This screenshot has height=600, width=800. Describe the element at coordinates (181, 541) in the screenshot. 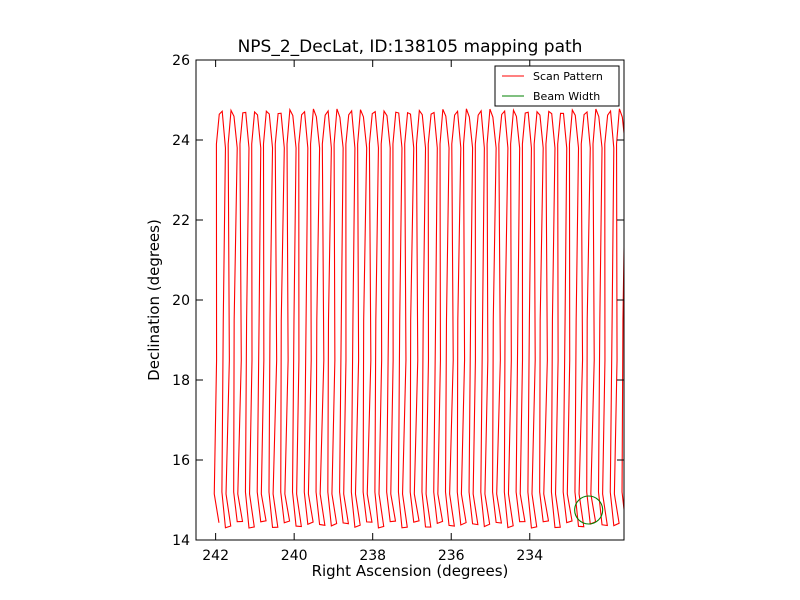

I see `y-tick-label: 14` at that location.